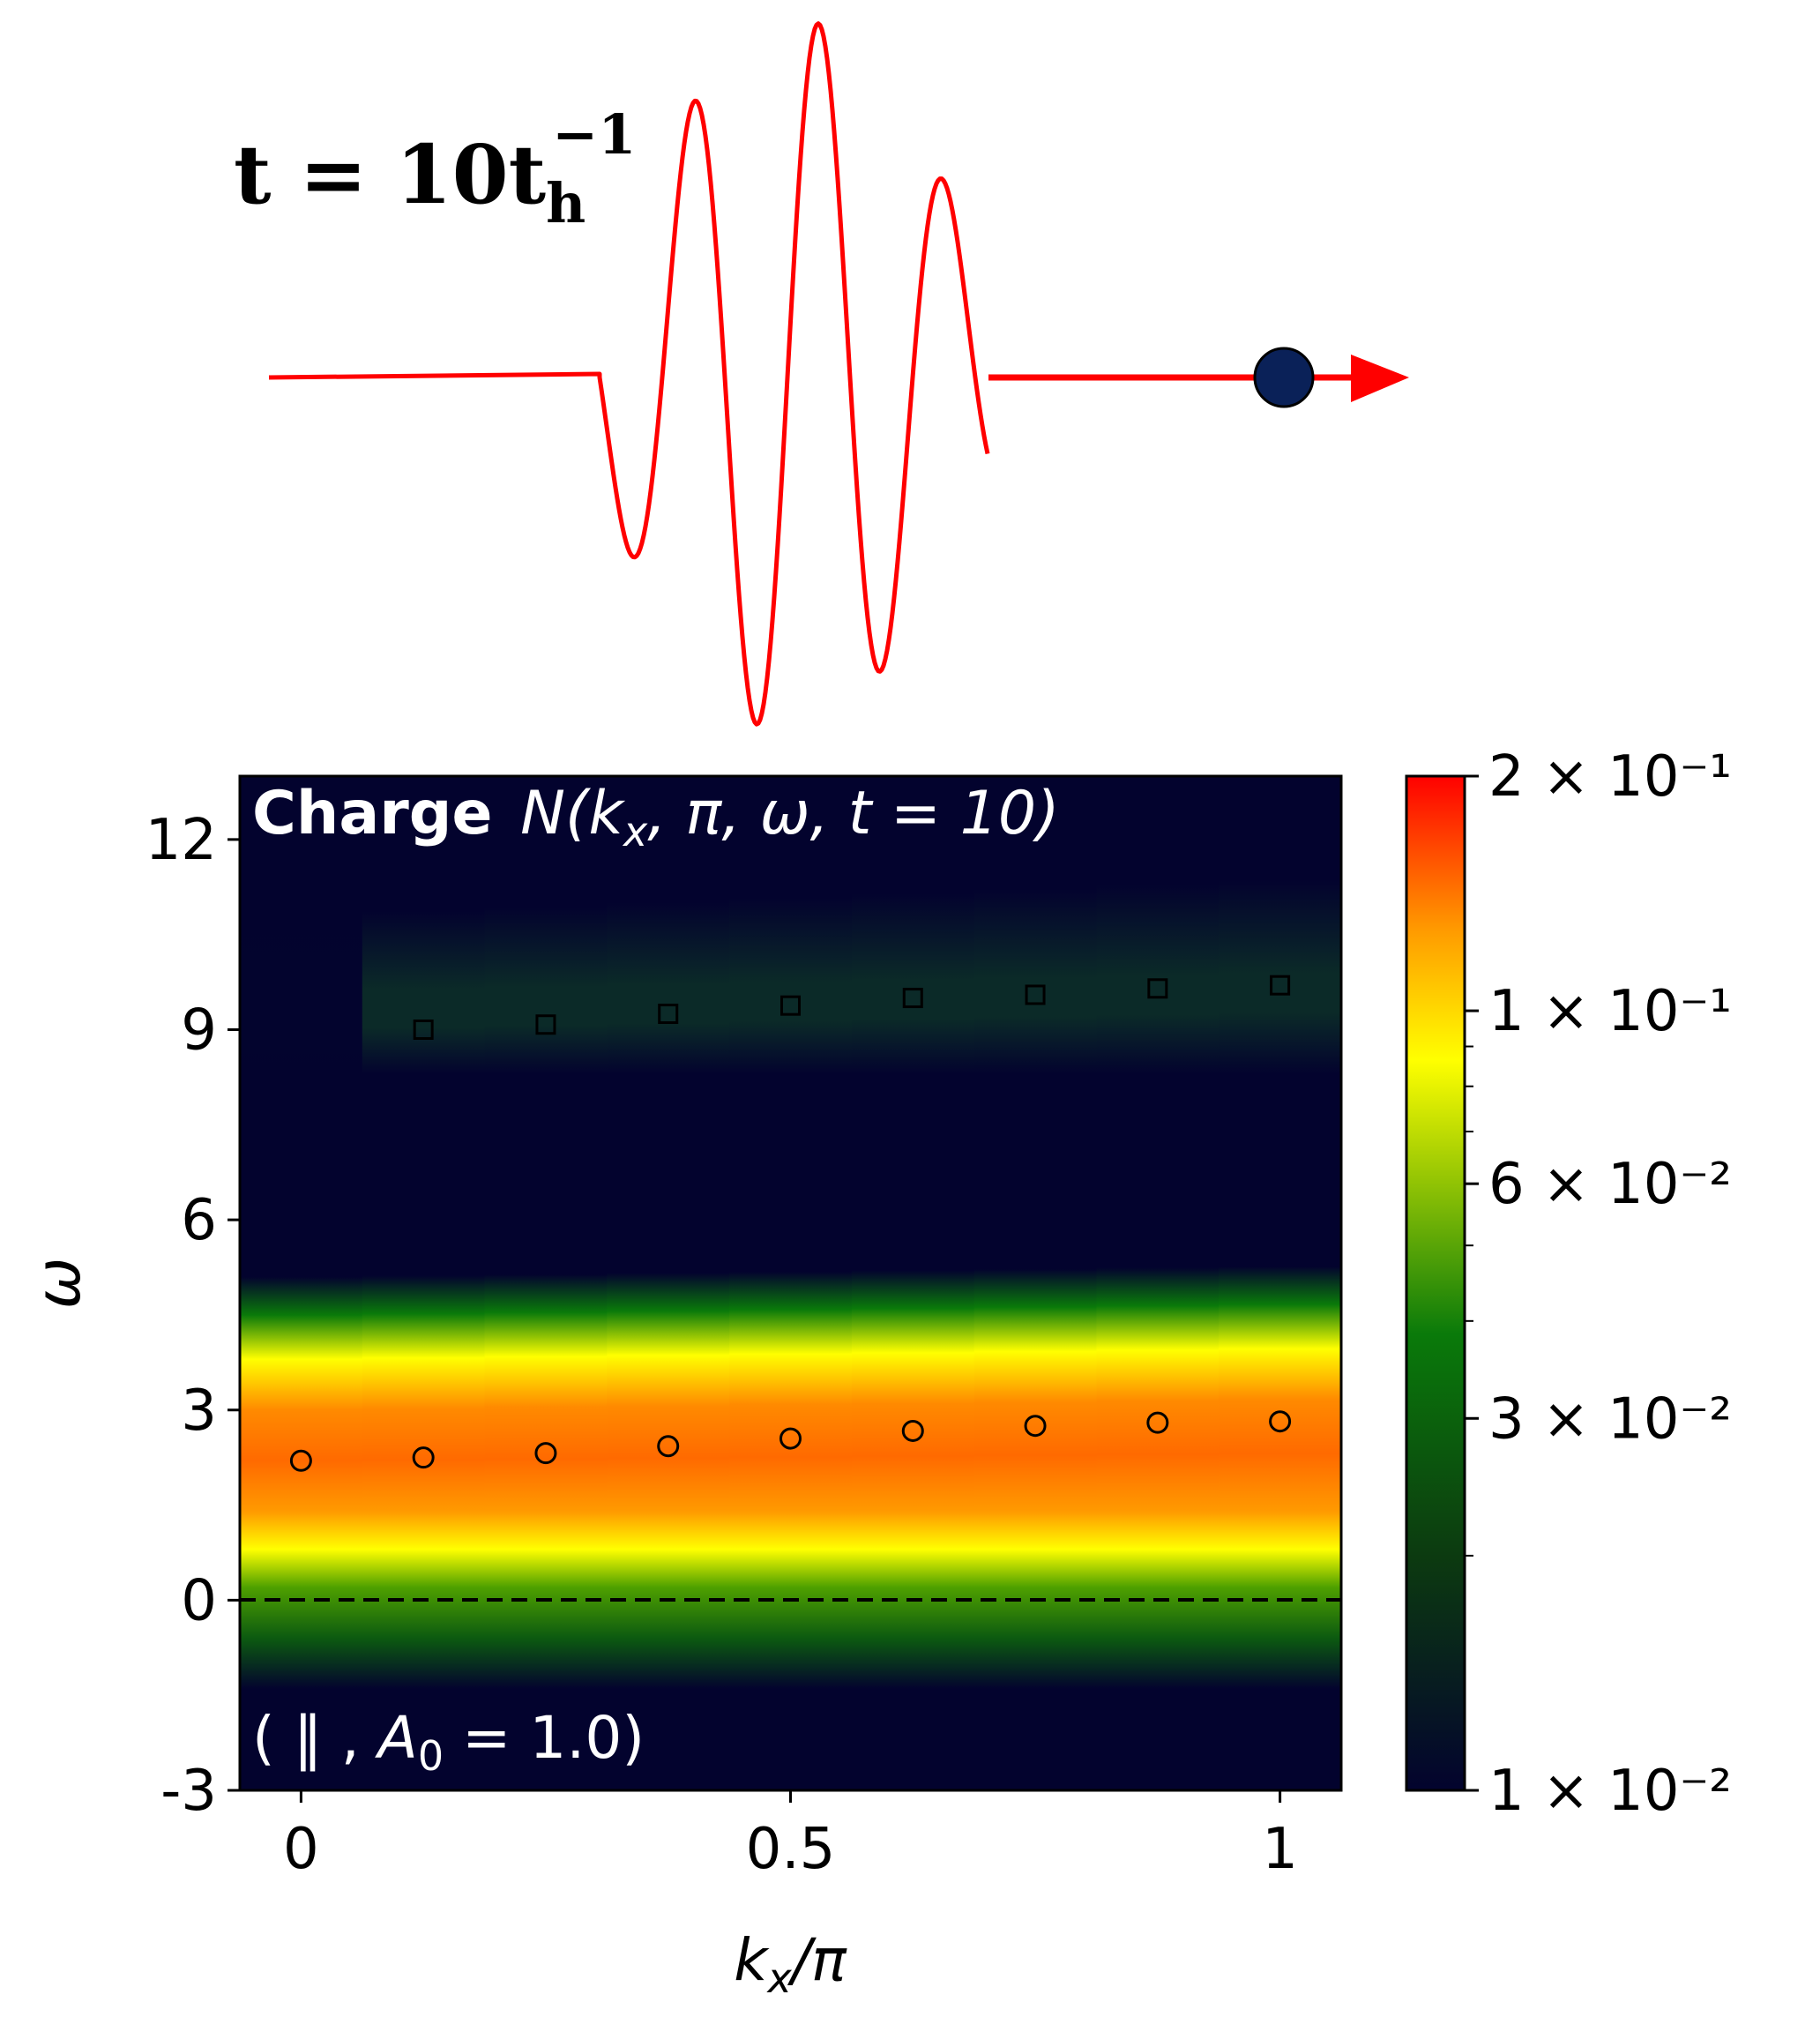 The height and width of the screenshot is (2017, 1820). Describe the element at coordinates (1610, 1011) in the screenshot. I see `colorbar-tick-label: 1 × 10⁻¹` at that location.